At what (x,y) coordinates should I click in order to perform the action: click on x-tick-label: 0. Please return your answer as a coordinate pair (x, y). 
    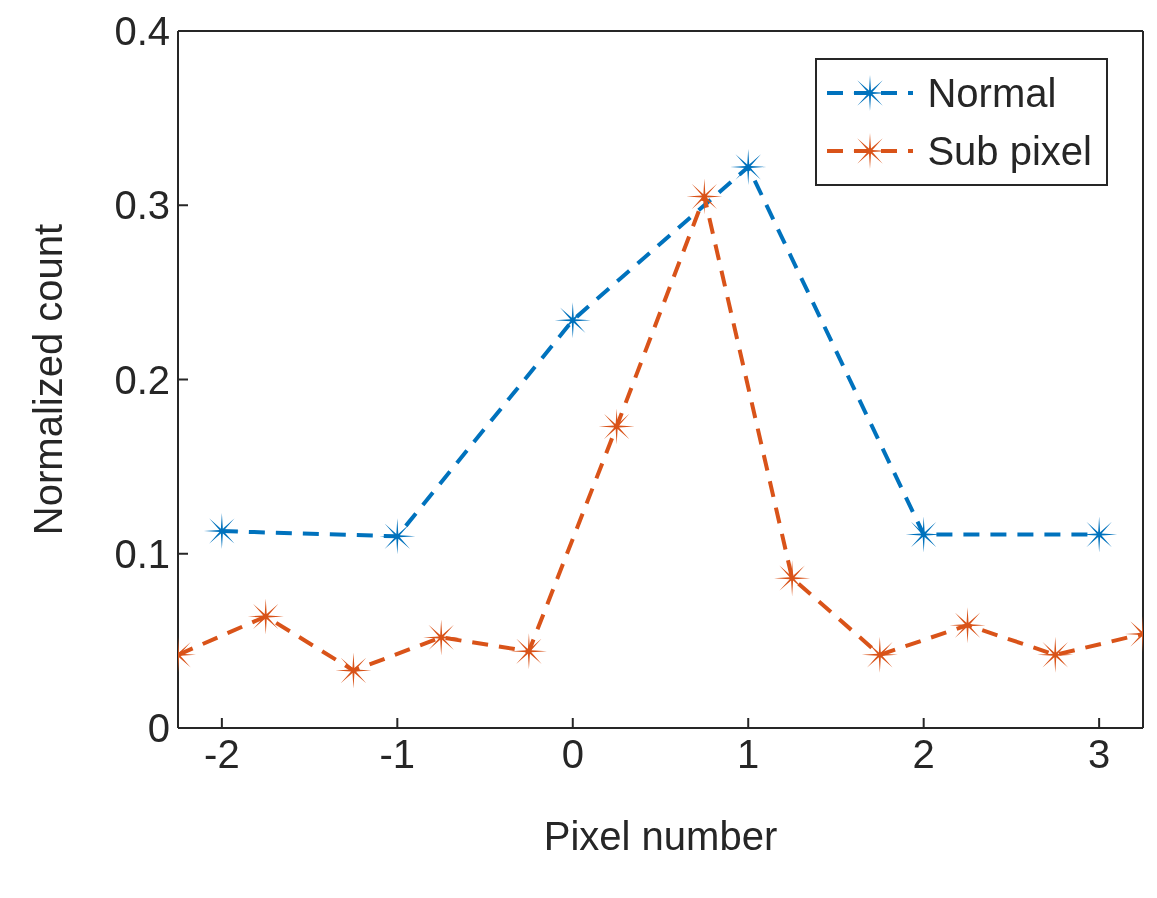
    Looking at the image, I should click on (572, 754).